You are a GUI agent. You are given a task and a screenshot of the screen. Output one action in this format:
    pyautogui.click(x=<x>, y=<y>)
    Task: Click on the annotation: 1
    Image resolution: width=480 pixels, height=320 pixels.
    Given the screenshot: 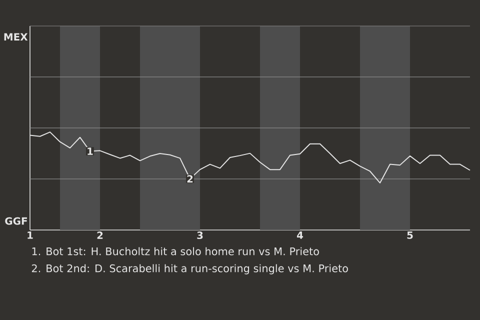 What is the action you would take?
    pyautogui.click(x=90, y=151)
    